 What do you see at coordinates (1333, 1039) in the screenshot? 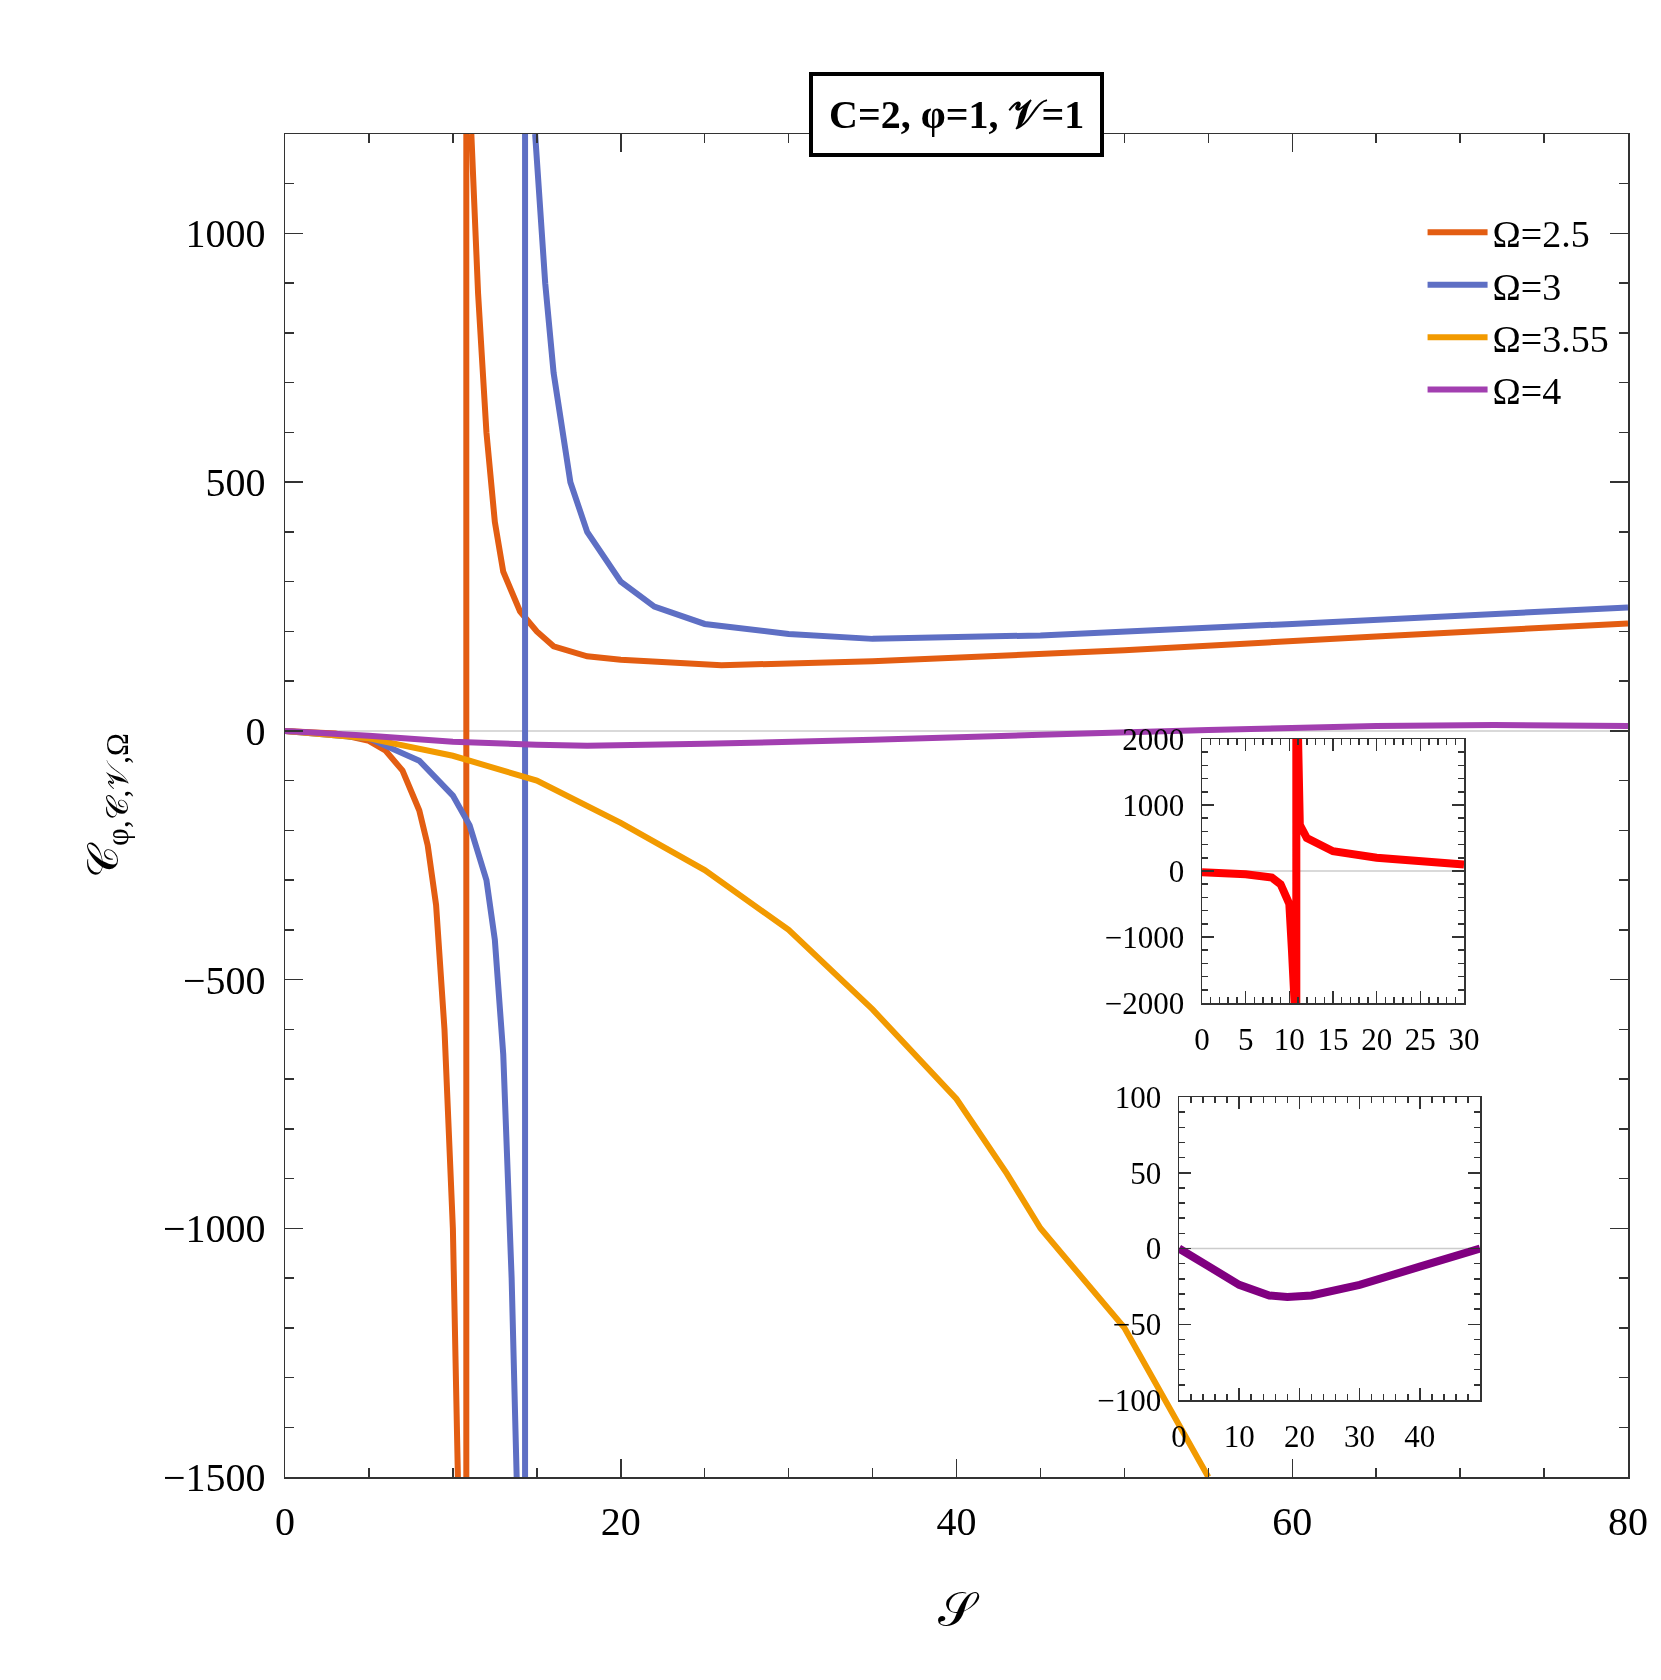
I see `x-tick-label: 15` at bounding box center [1333, 1039].